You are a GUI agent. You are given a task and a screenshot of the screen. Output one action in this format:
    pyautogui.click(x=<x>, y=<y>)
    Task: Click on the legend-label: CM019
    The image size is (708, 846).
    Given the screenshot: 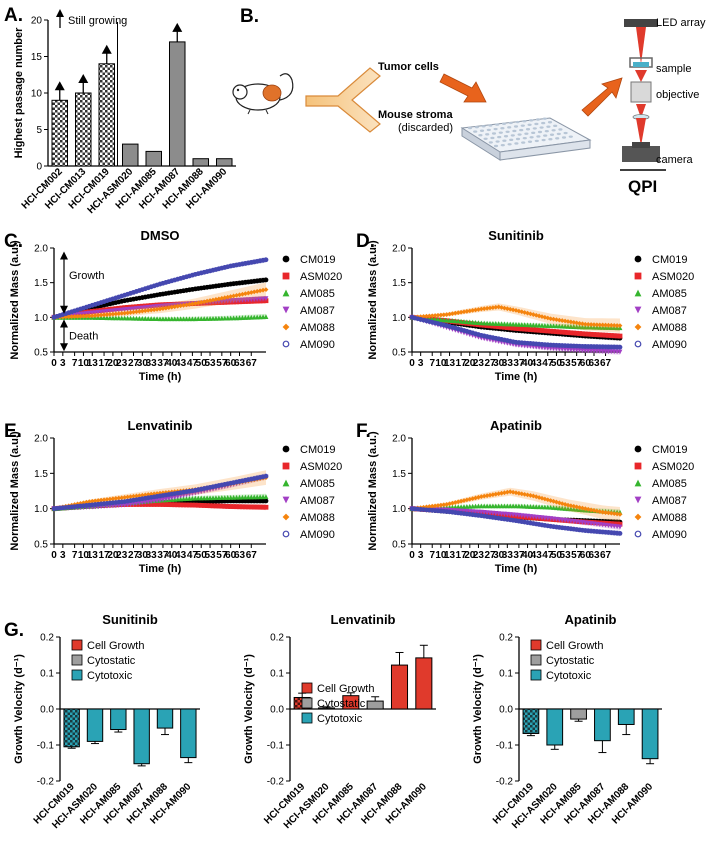 What is the action you would take?
    pyautogui.click(x=317, y=260)
    